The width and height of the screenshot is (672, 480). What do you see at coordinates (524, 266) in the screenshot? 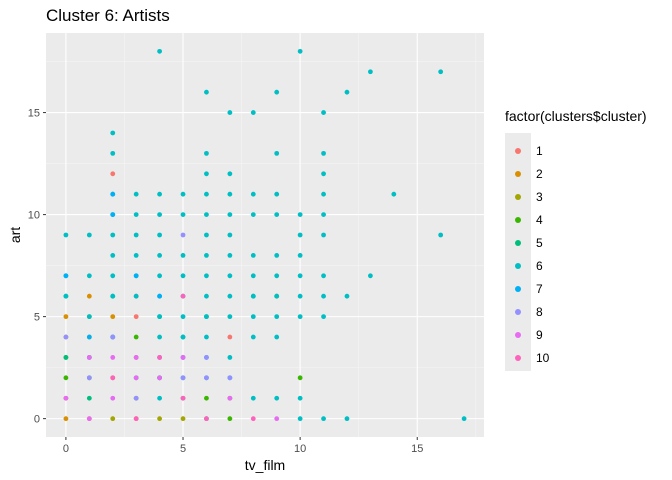
I see `legend-item-6: 6` at bounding box center [524, 266].